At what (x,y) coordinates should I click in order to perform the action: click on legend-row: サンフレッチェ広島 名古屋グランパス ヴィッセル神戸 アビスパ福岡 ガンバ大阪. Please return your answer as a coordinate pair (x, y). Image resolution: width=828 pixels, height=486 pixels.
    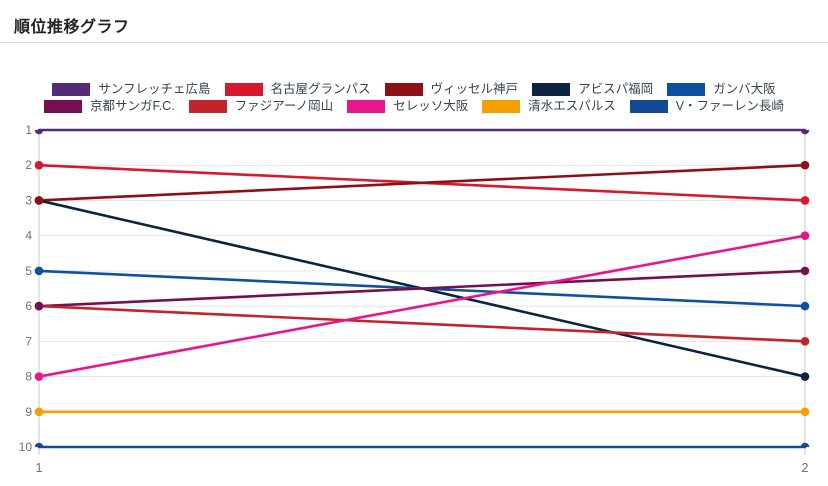
    Looking at the image, I should click on (414, 89).